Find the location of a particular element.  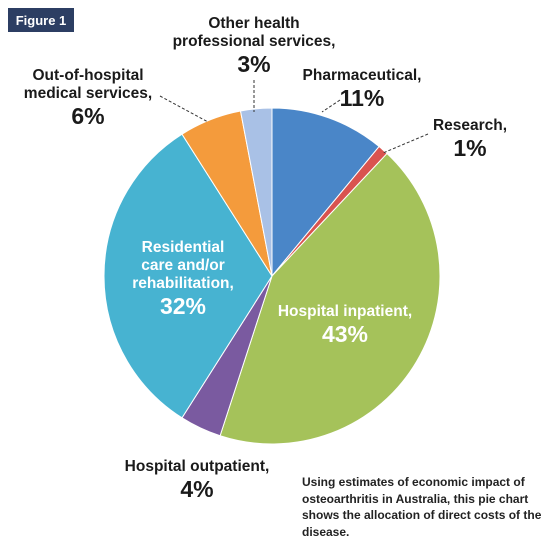

slice-name-label: Pharmaceutical, is located at coordinates (362, 75).